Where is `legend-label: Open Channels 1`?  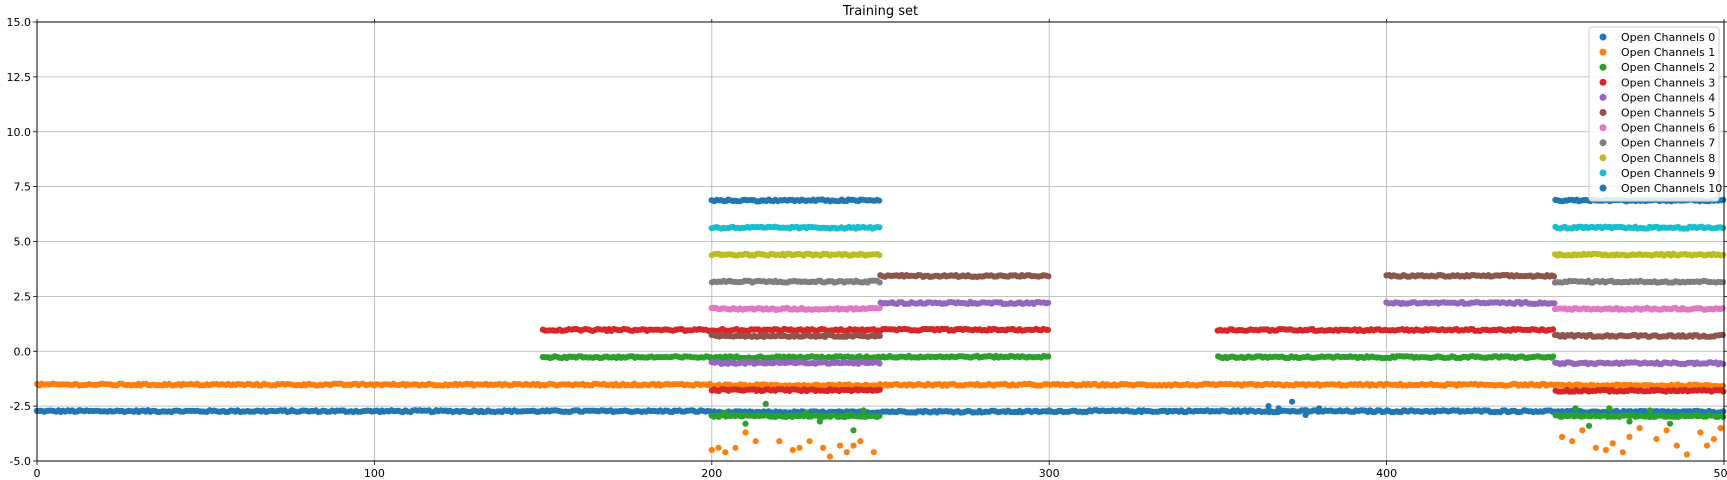 legend-label: Open Channels 1 is located at coordinates (1668, 52).